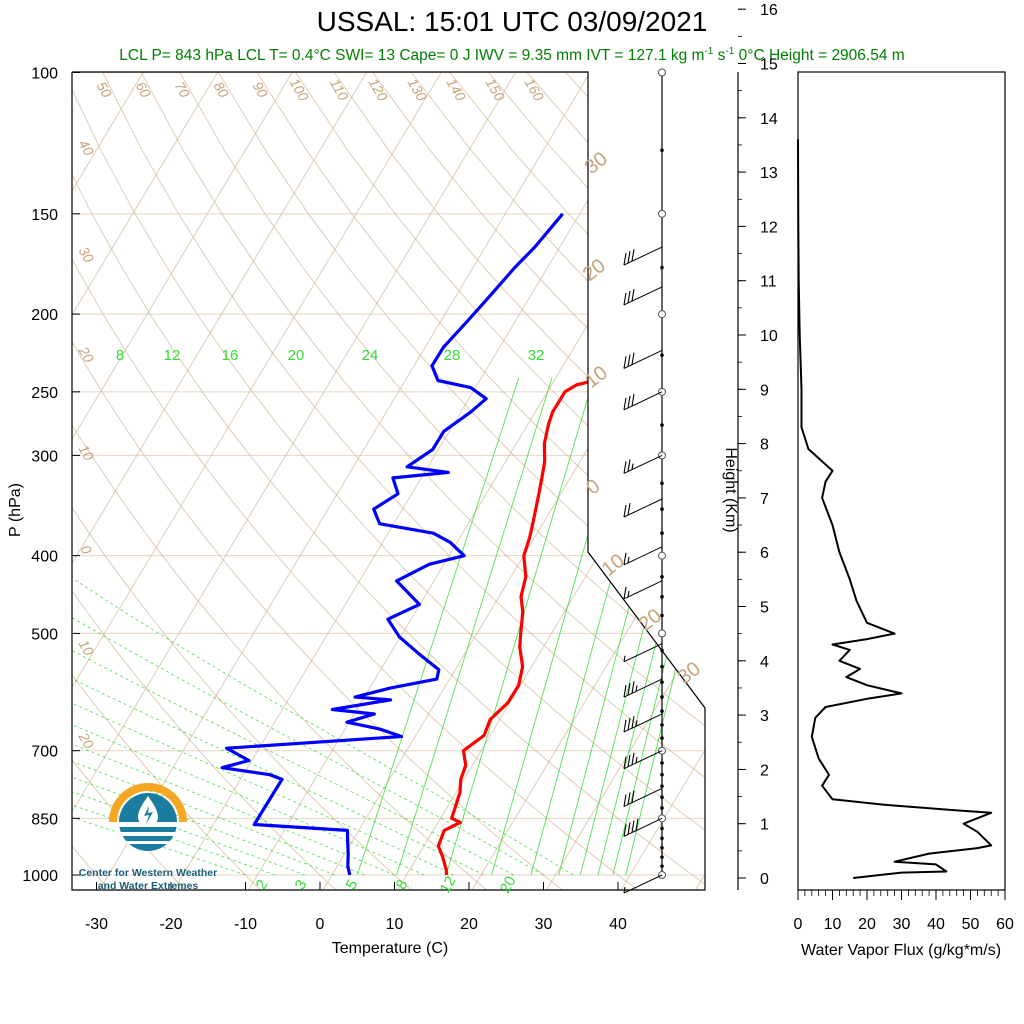 The width and height of the screenshot is (1024, 1024). What do you see at coordinates (245, 924) in the screenshot?
I see `temperature-tick-label: -10` at bounding box center [245, 924].